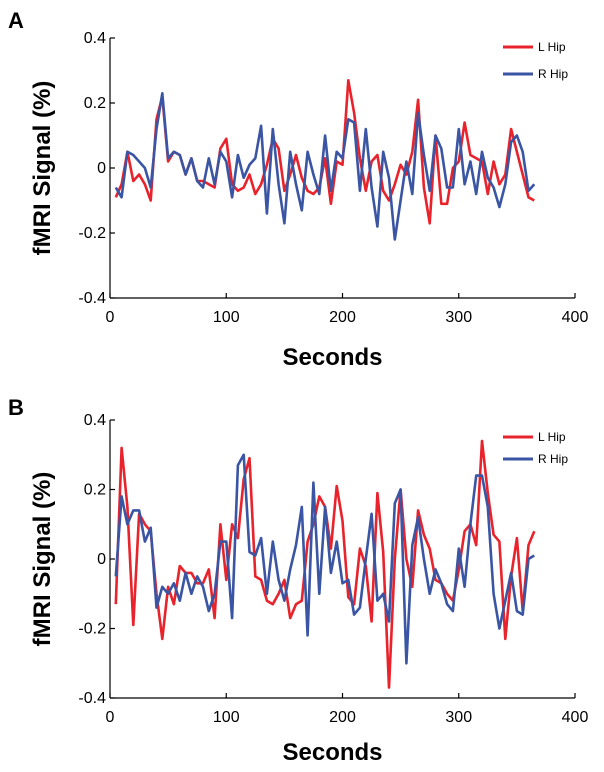 The image size is (604, 772). What do you see at coordinates (553, 74) in the screenshot?
I see `panel-a-legend-label-r-hip: R Hip` at bounding box center [553, 74].